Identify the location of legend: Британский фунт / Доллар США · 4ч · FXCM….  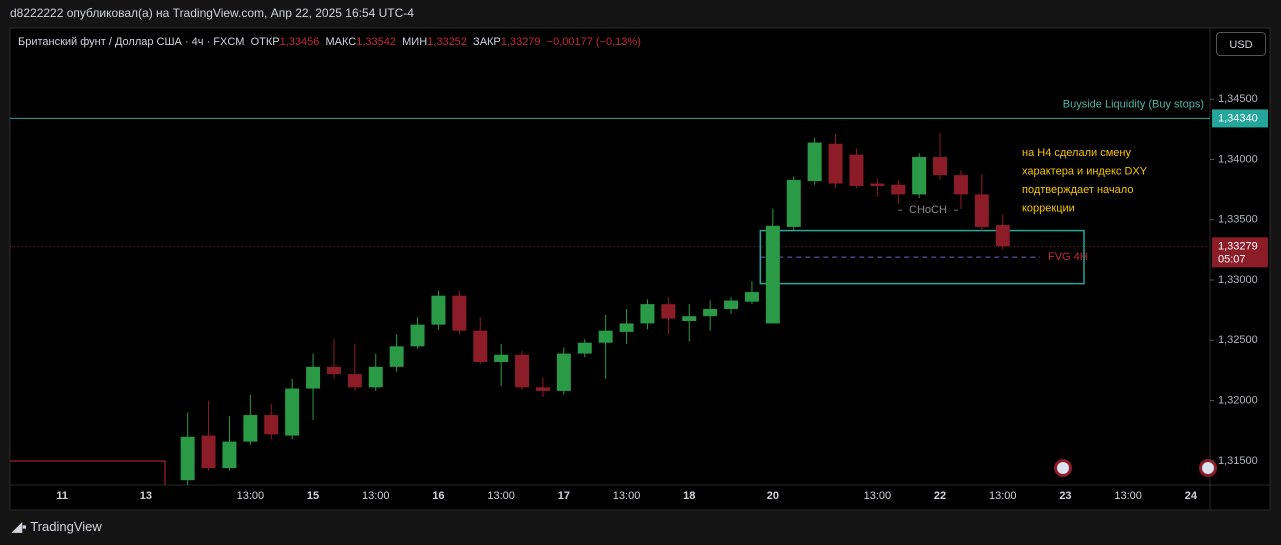
(329, 42).